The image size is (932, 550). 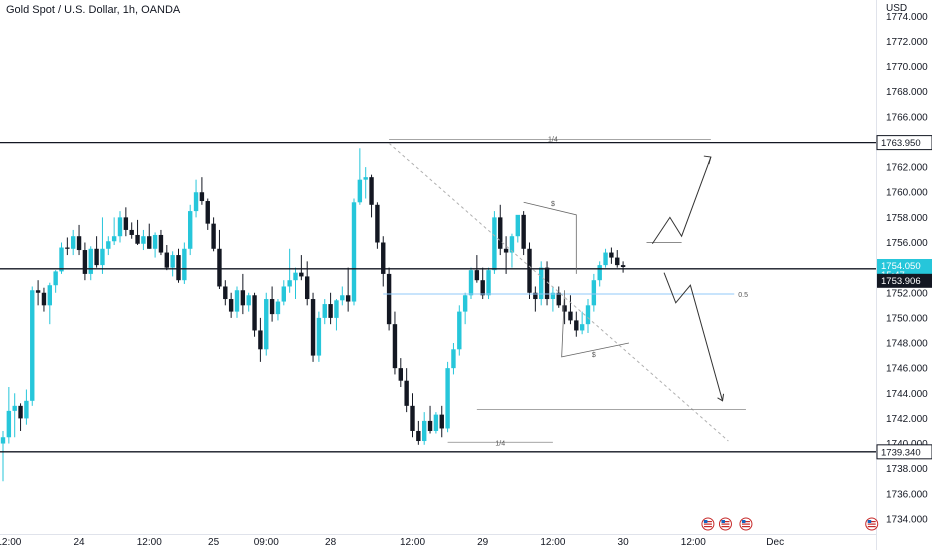 What do you see at coordinates (266, 542) in the screenshot?
I see `x-tick-label: 09:00` at bounding box center [266, 542].